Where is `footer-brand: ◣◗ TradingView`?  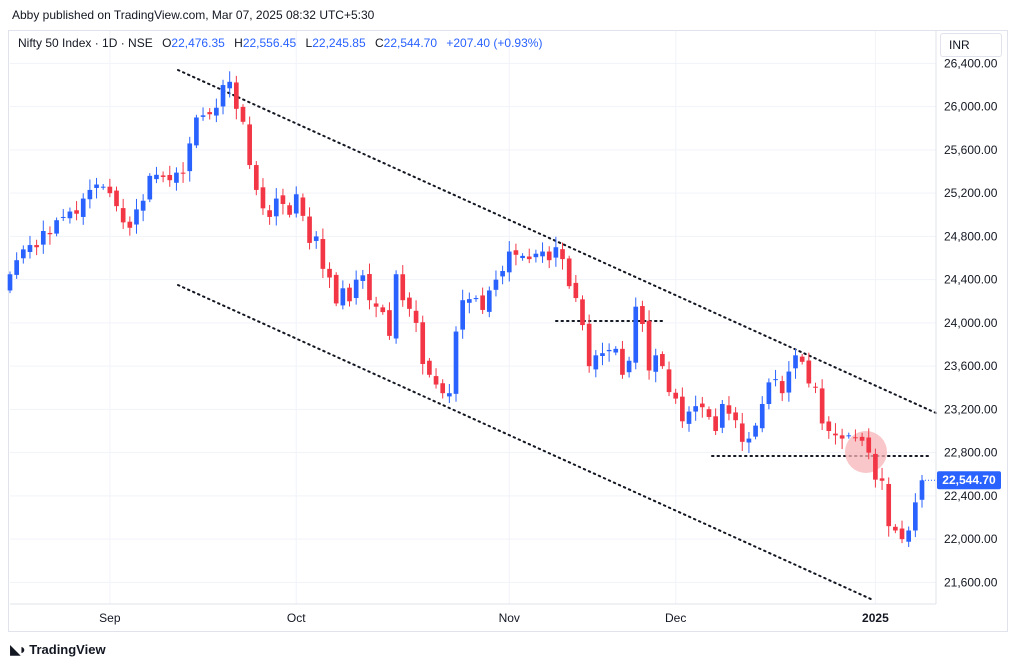 footer-brand: ◣◗ TradingView is located at coordinates (58, 649).